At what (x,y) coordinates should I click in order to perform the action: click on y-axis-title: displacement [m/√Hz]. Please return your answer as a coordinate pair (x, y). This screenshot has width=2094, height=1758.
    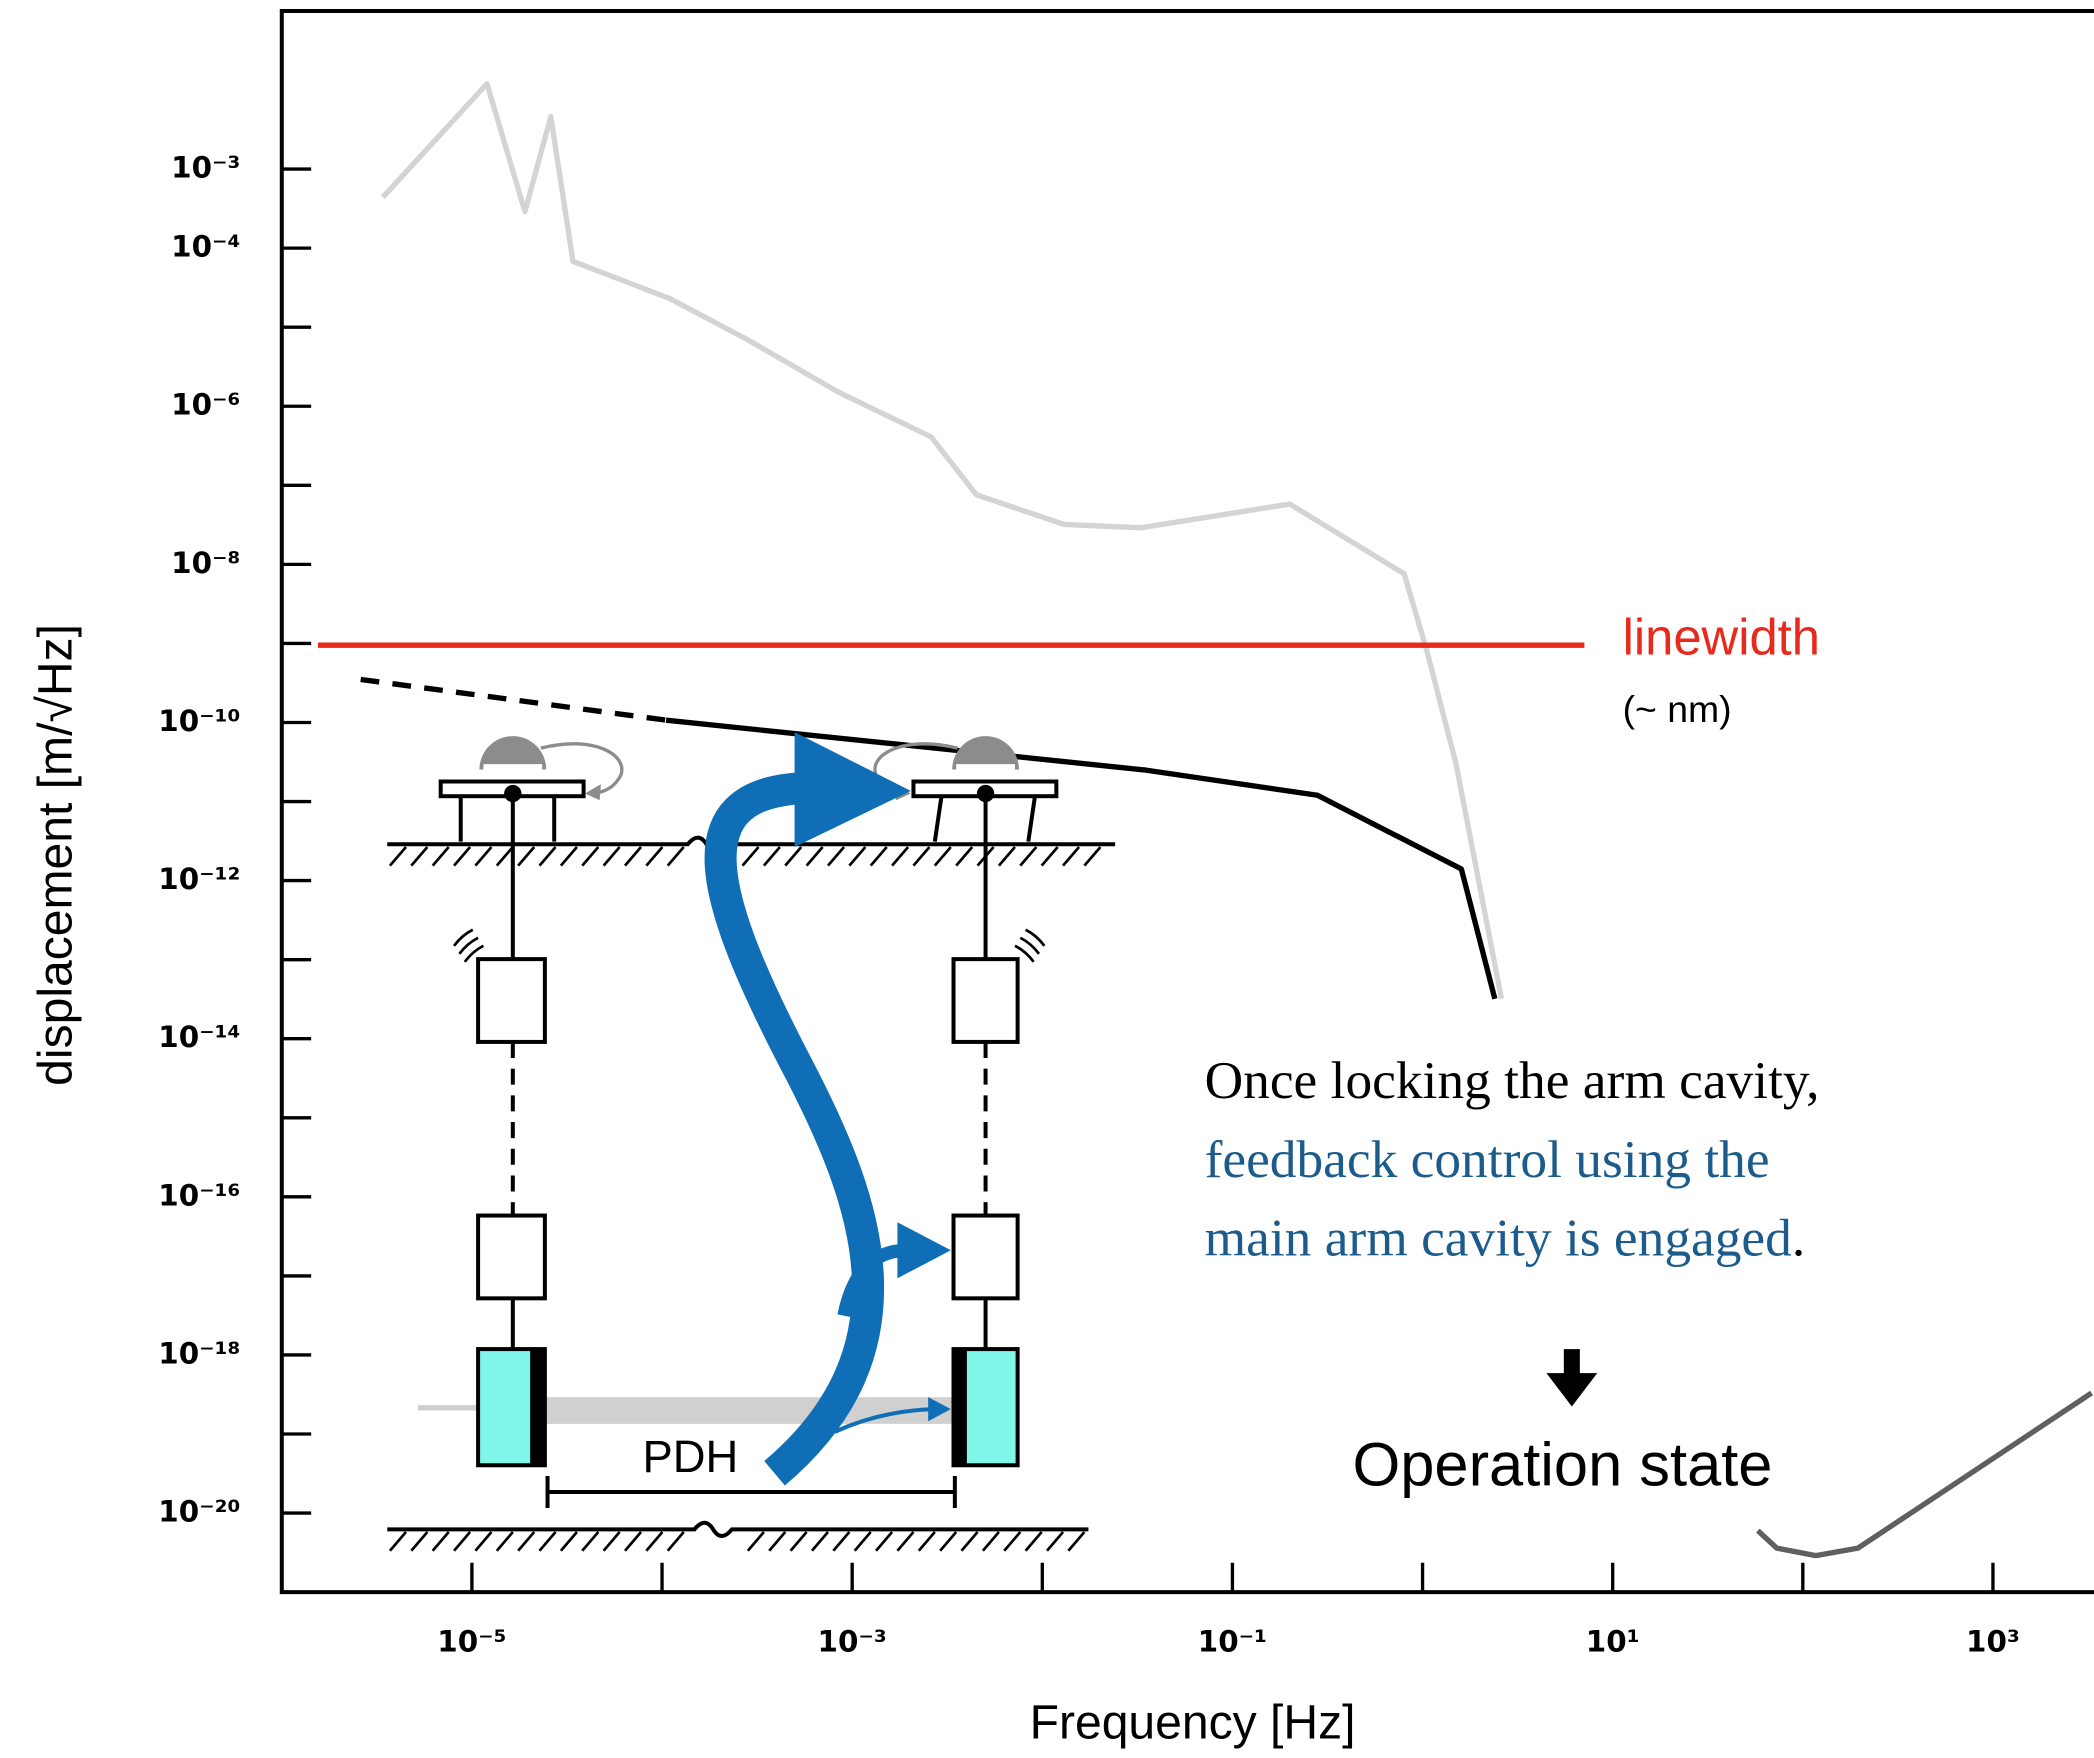
    Looking at the image, I should click on (55, 855).